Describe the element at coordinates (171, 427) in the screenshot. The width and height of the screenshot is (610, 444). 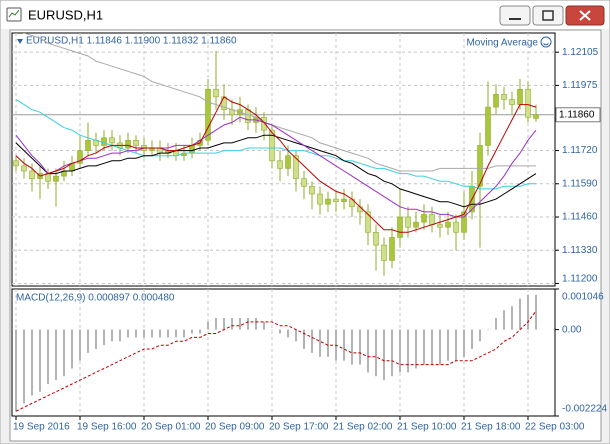
I see `x-tick-label: 20 Sep 01:00` at that location.